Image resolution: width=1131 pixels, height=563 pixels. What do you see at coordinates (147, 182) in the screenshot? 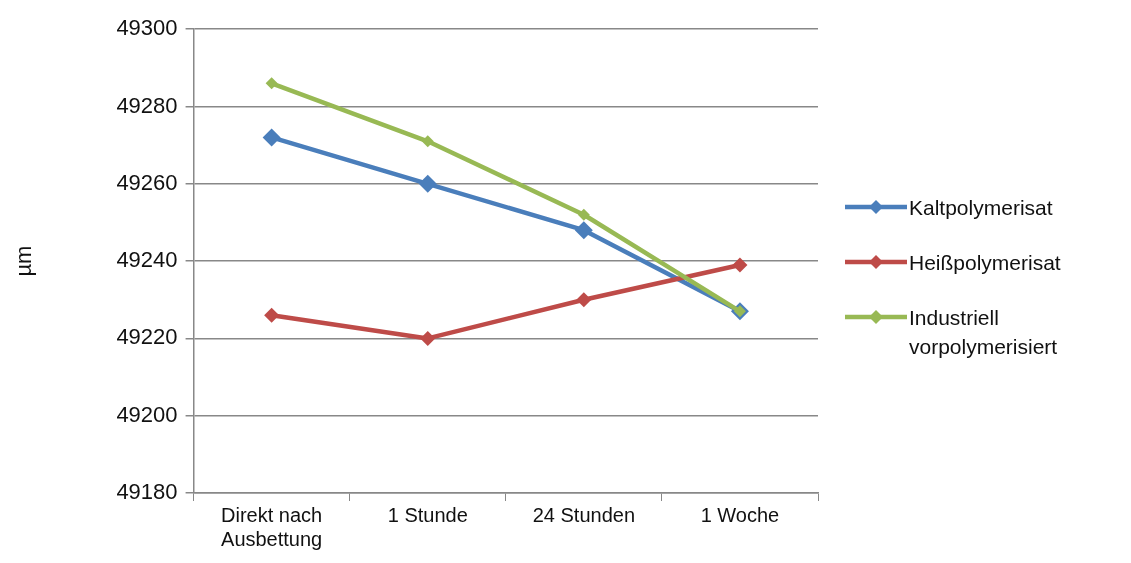
I see `y-tick-label: 49260` at bounding box center [147, 182].